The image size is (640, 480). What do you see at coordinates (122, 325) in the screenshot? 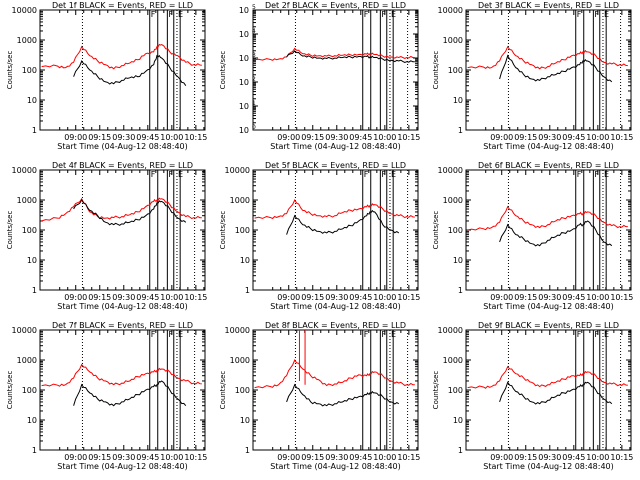
I see `panel-title: Det 7f BLACK = Events, RED = LLD` at bounding box center [122, 325].